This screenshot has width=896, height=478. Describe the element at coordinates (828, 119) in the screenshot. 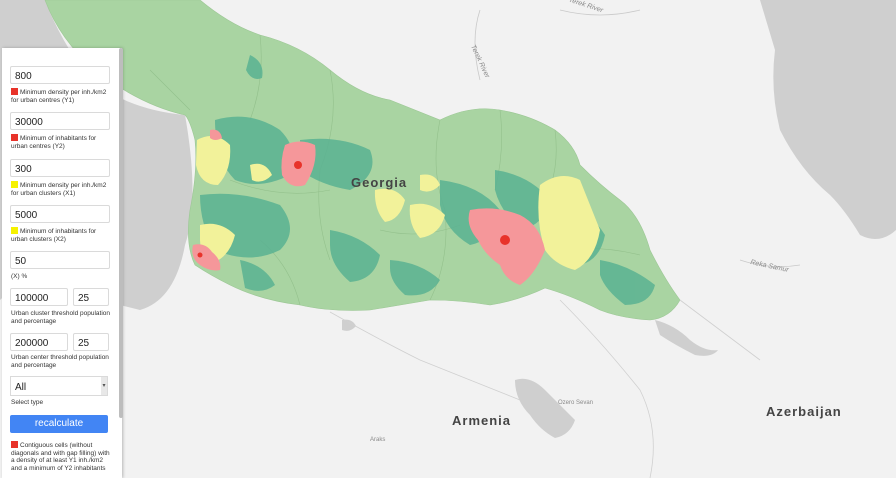

I see `caspian-sea` at that location.